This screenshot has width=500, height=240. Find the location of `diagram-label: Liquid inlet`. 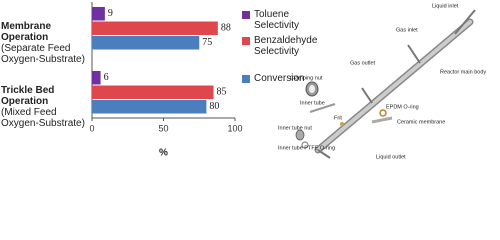

diagram-label: Liquid inlet is located at coordinates (445, 6).